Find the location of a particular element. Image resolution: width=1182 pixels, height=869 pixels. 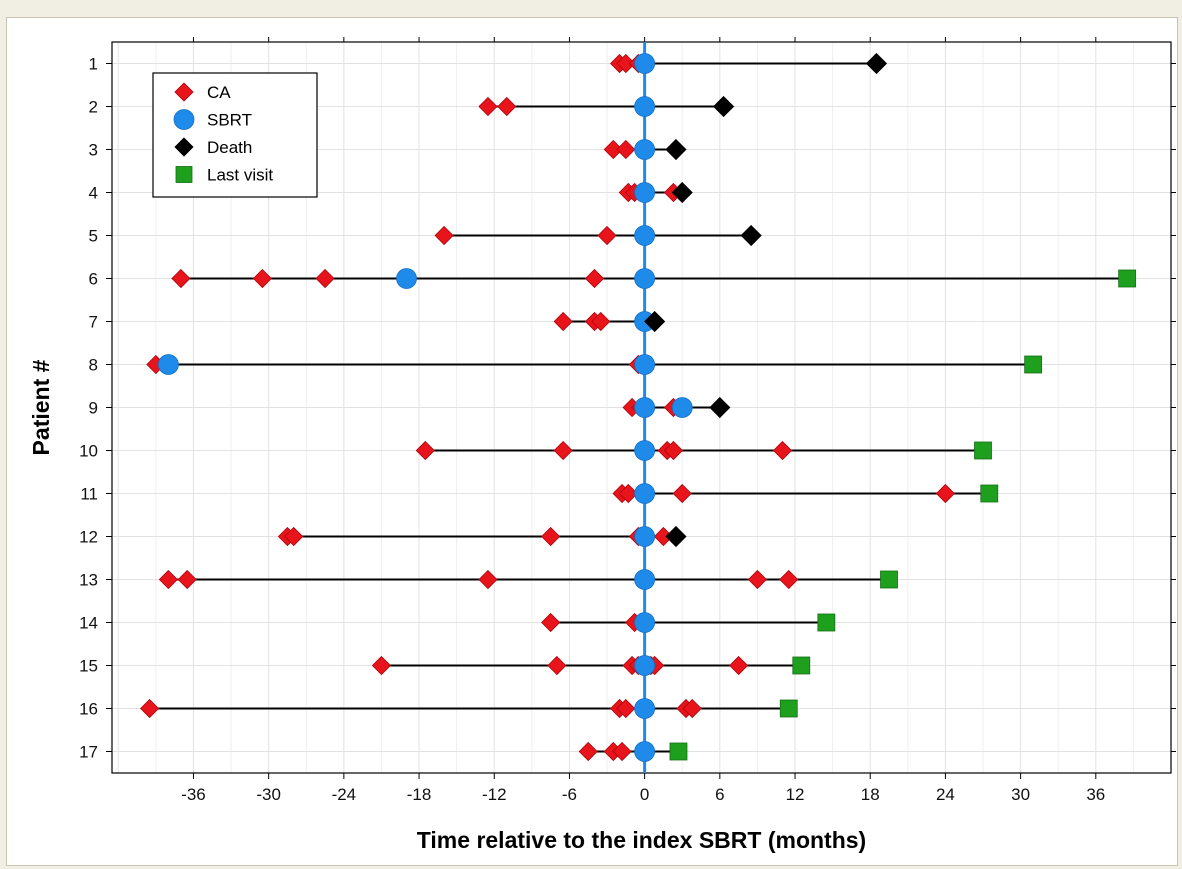

x-axis-title: Time relative to the index SBRT (months) is located at coordinates (641, 840).